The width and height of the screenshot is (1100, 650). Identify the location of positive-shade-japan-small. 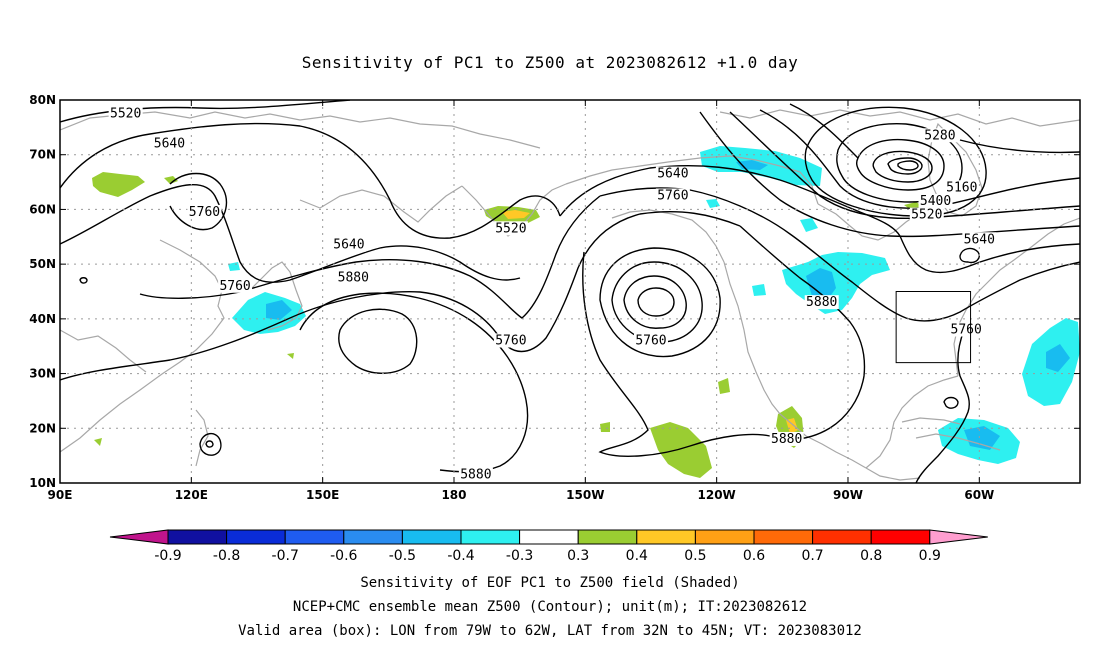
(290, 356).